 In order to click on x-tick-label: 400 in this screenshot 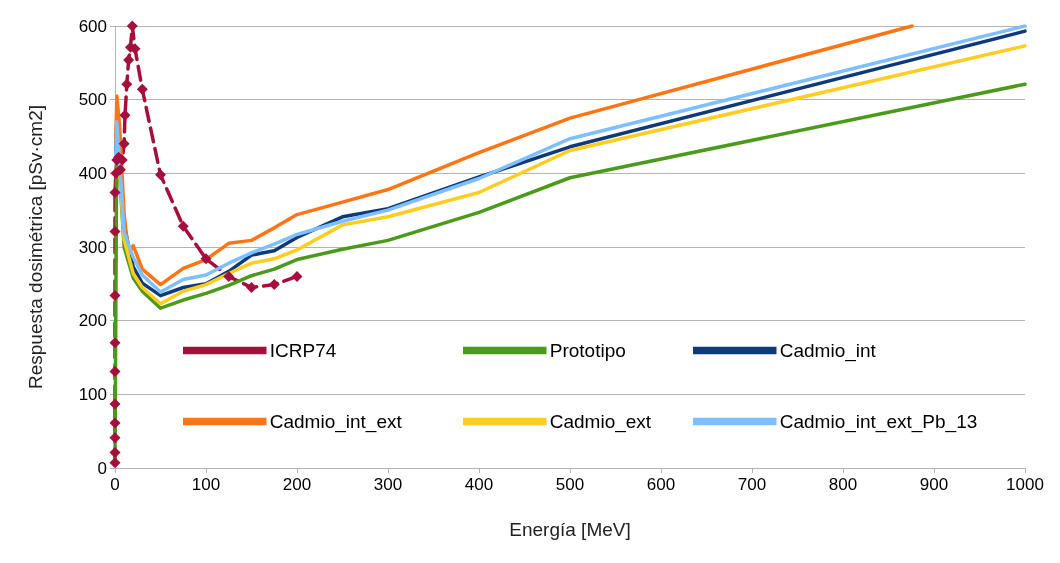, I will do `click(479, 484)`.